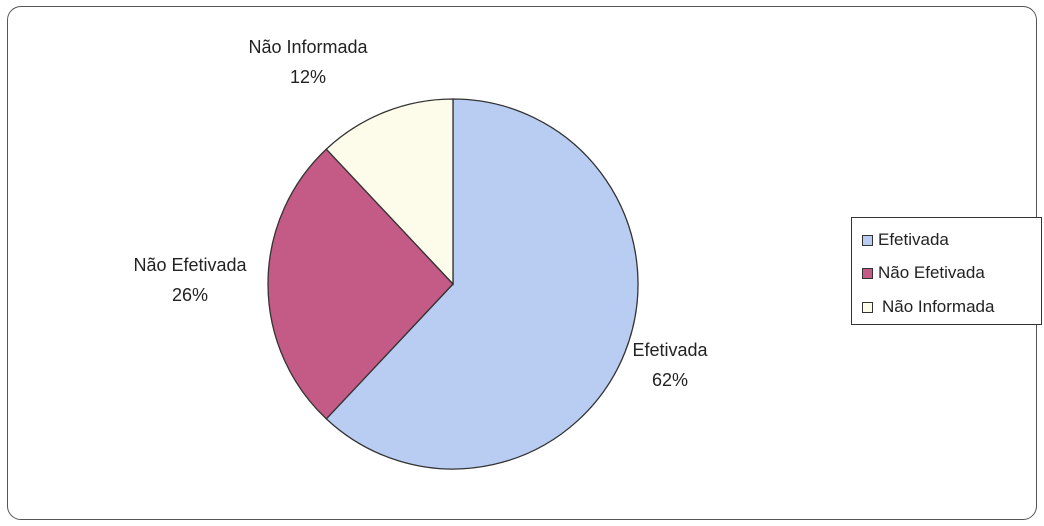 The height and width of the screenshot is (526, 1044). Describe the element at coordinates (670, 350) in the screenshot. I see `data-label-name-efetivada: Efetivada` at that location.